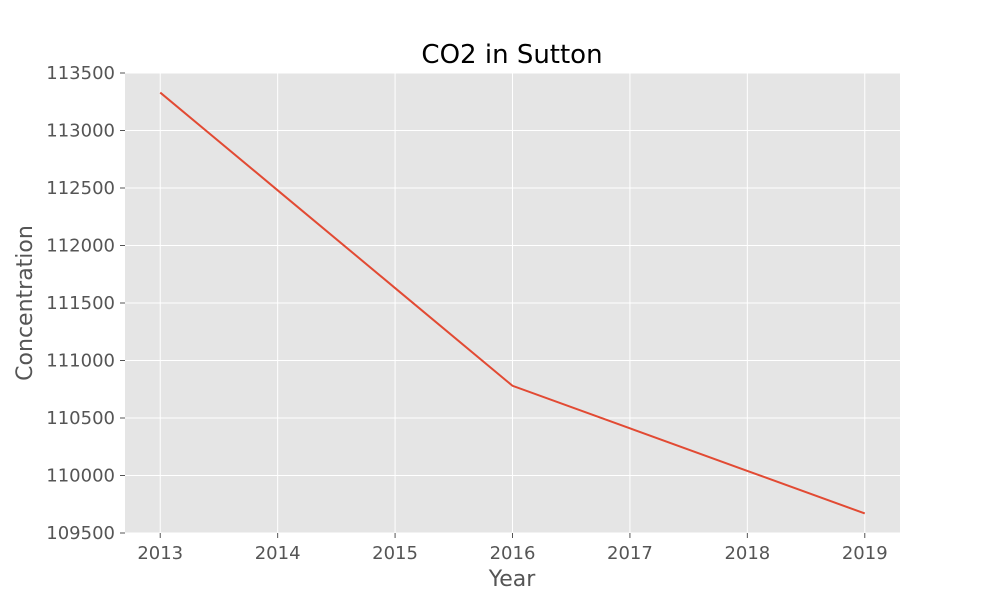 The height and width of the screenshot is (600, 1000). Describe the element at coordinates (513, 553) in the screenshot. I see `x-tick-label: 2016` at that location.